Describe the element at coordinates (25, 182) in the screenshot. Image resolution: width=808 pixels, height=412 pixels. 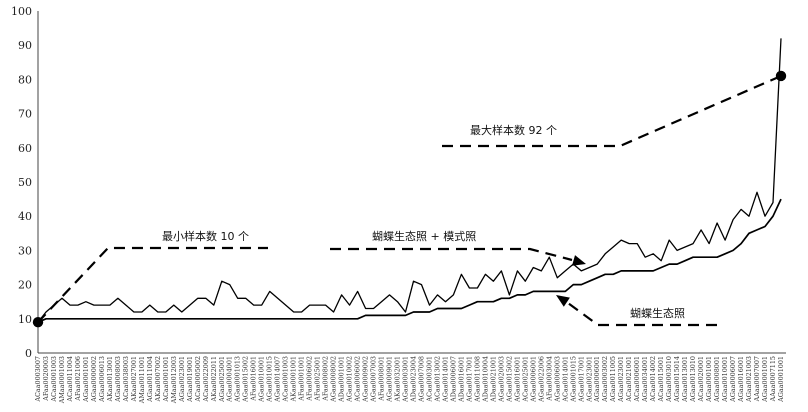
I see `y-tick-label: 50` at that location.